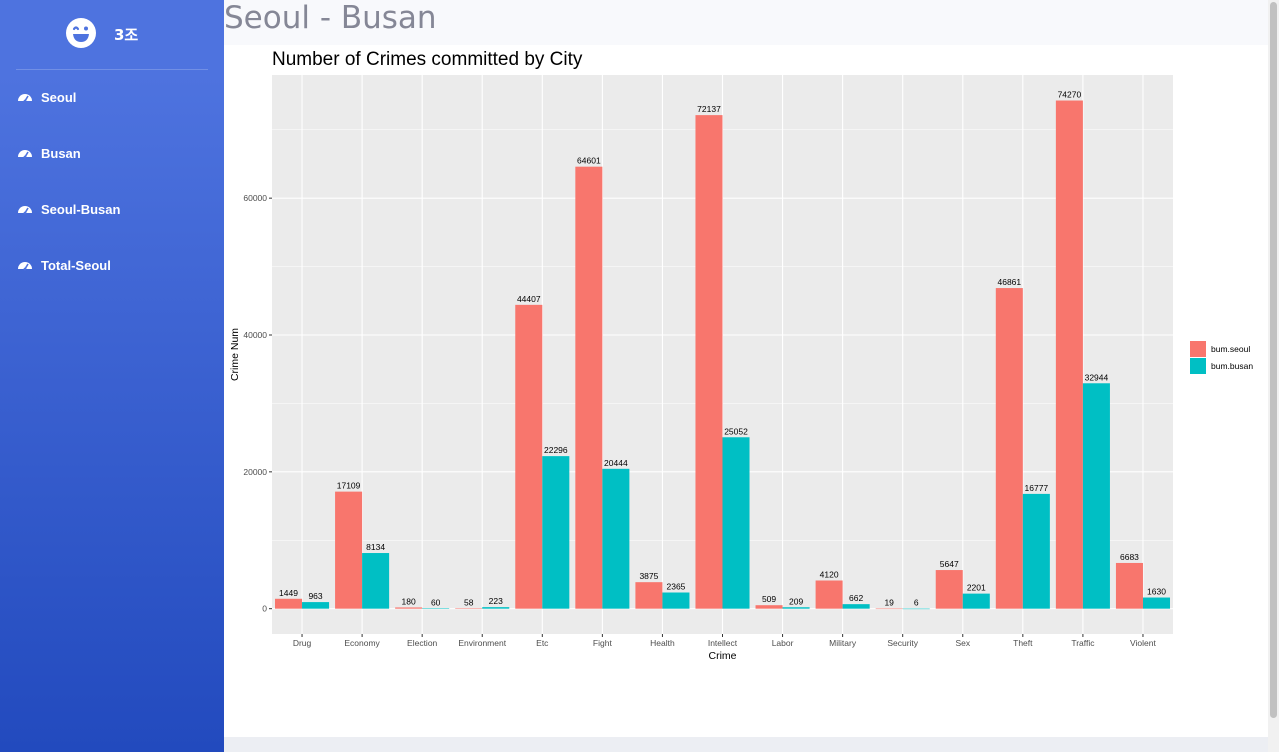 This screenshot has height=752, width=1279. Describe the element at coordinates (112, 69) in the screenshot. I see `sidebar-divider` at that location.